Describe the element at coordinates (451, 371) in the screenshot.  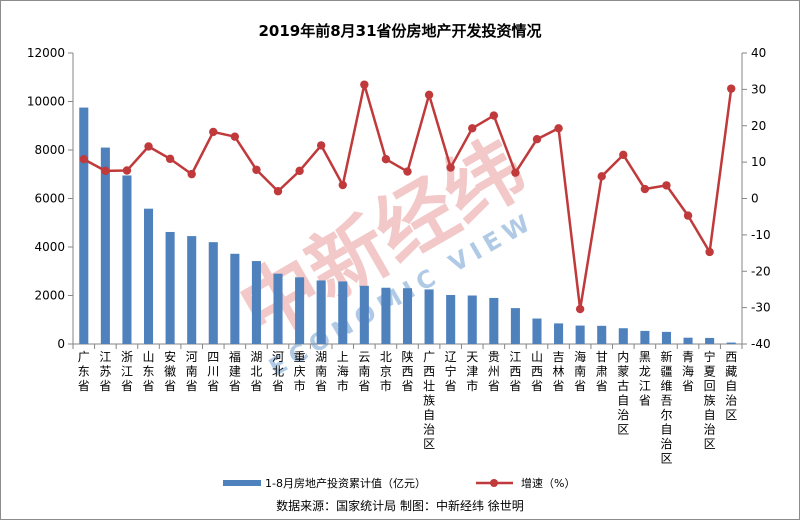
I see `category-label: 辽宁省` at that location.